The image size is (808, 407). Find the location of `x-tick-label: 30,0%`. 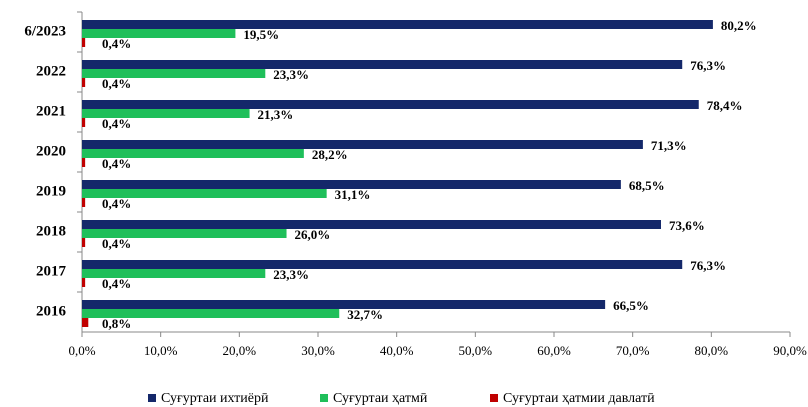

x-tick-label: 30,0% is located at coordinates (318, 350).